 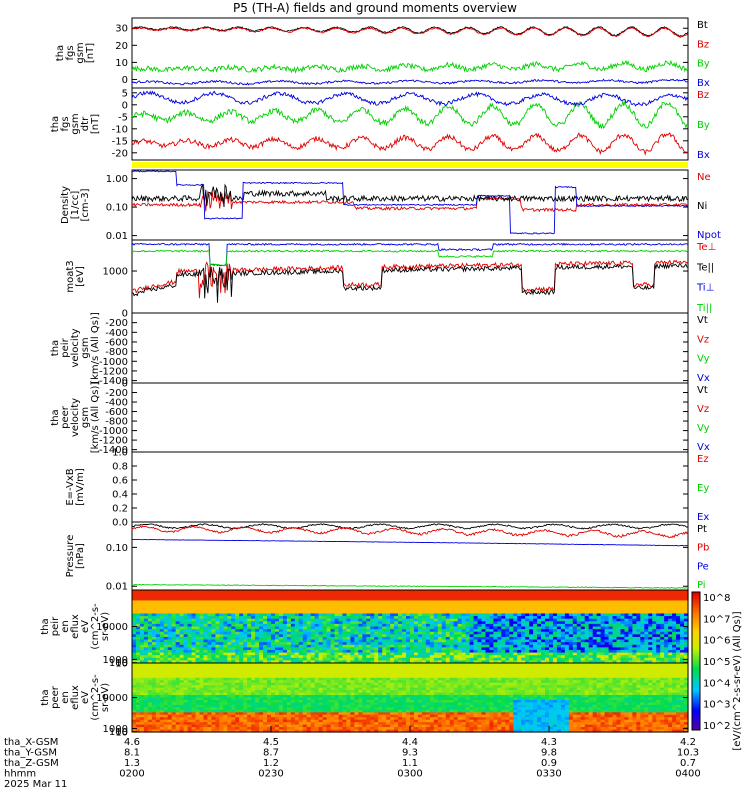 I want to click on legend-Ne: Ne, so click(x=704, y=177).